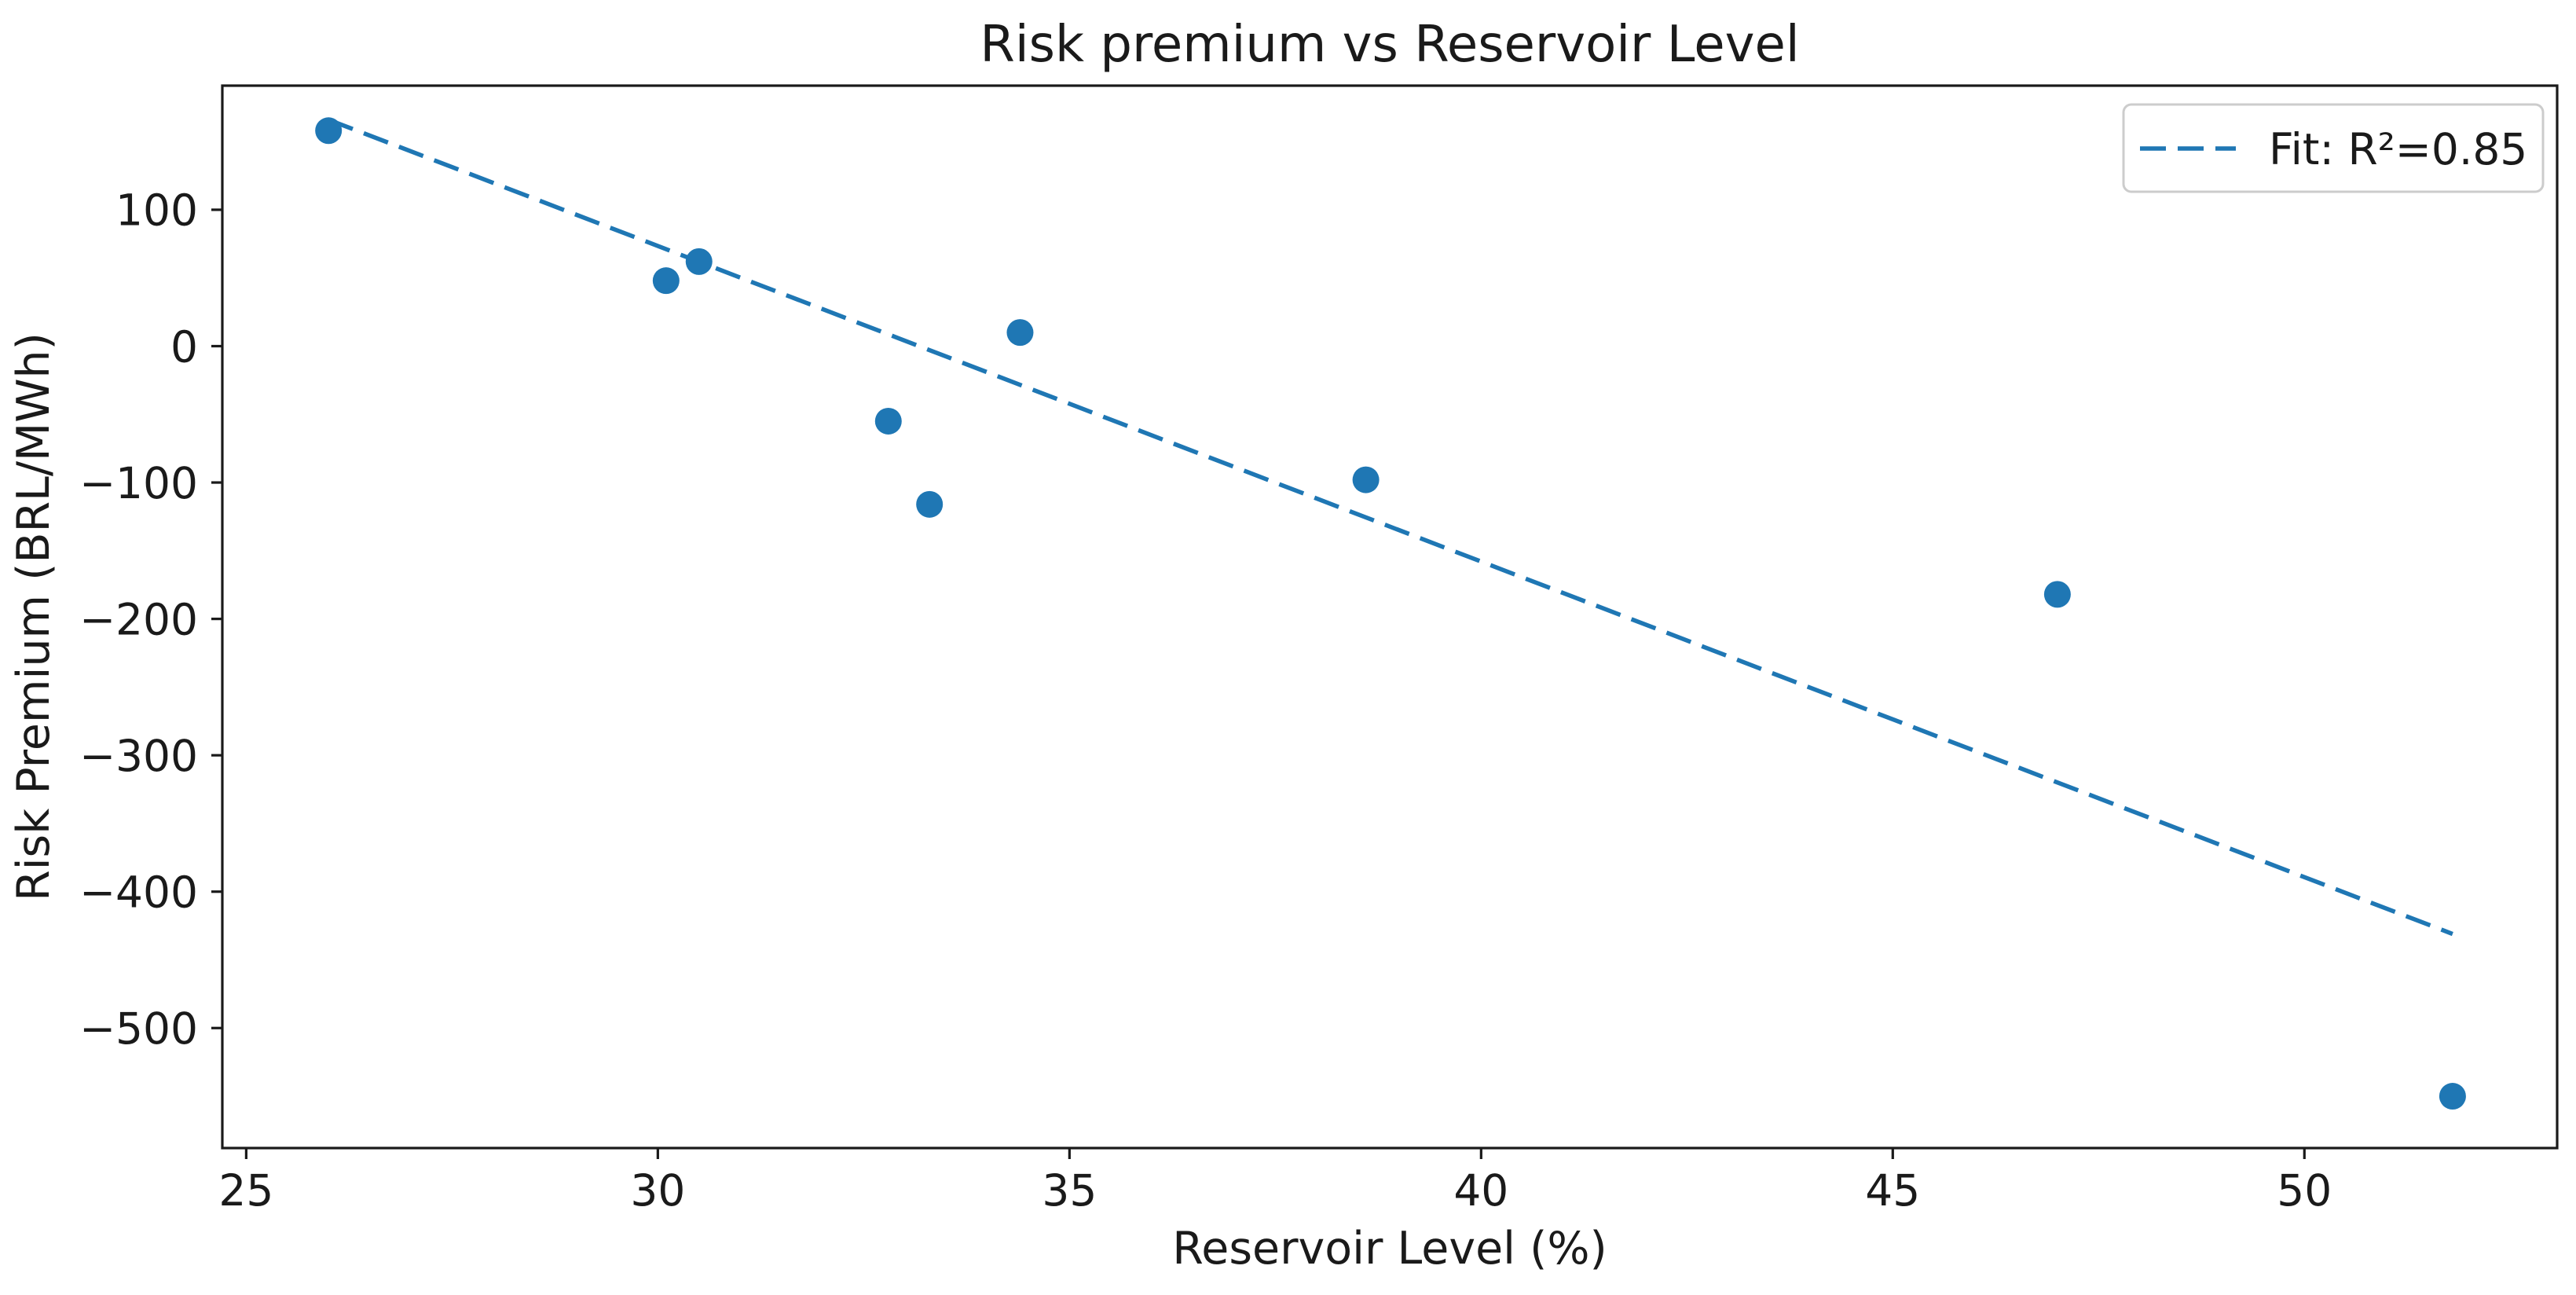  I want to click on x-axis-ticks: 25 30 35 40 45 50, so click(1275, 1182).